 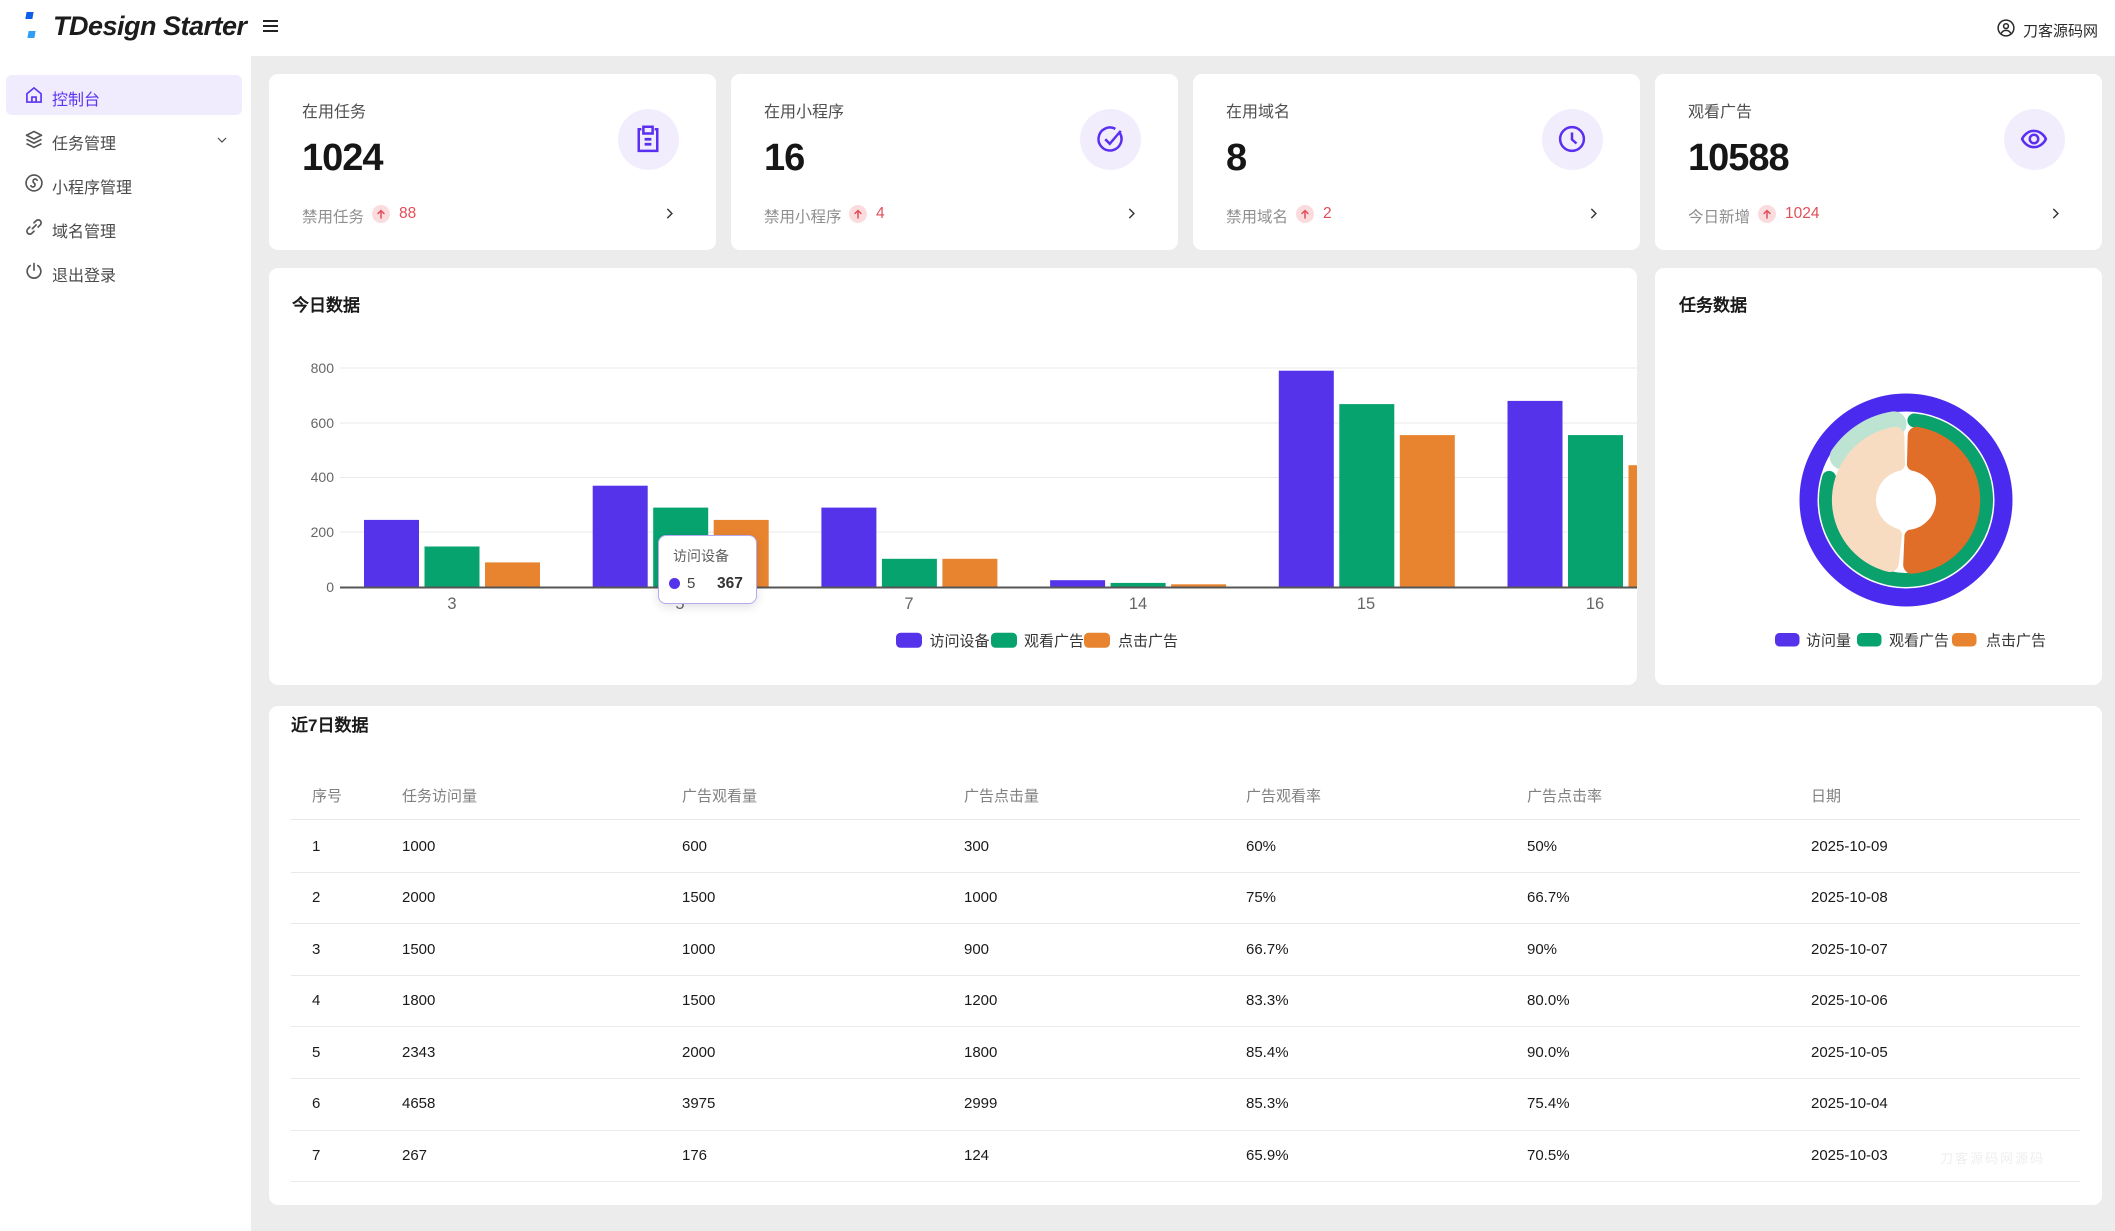 I want to click on svg-text: 15, so click(x=1366, y=604).